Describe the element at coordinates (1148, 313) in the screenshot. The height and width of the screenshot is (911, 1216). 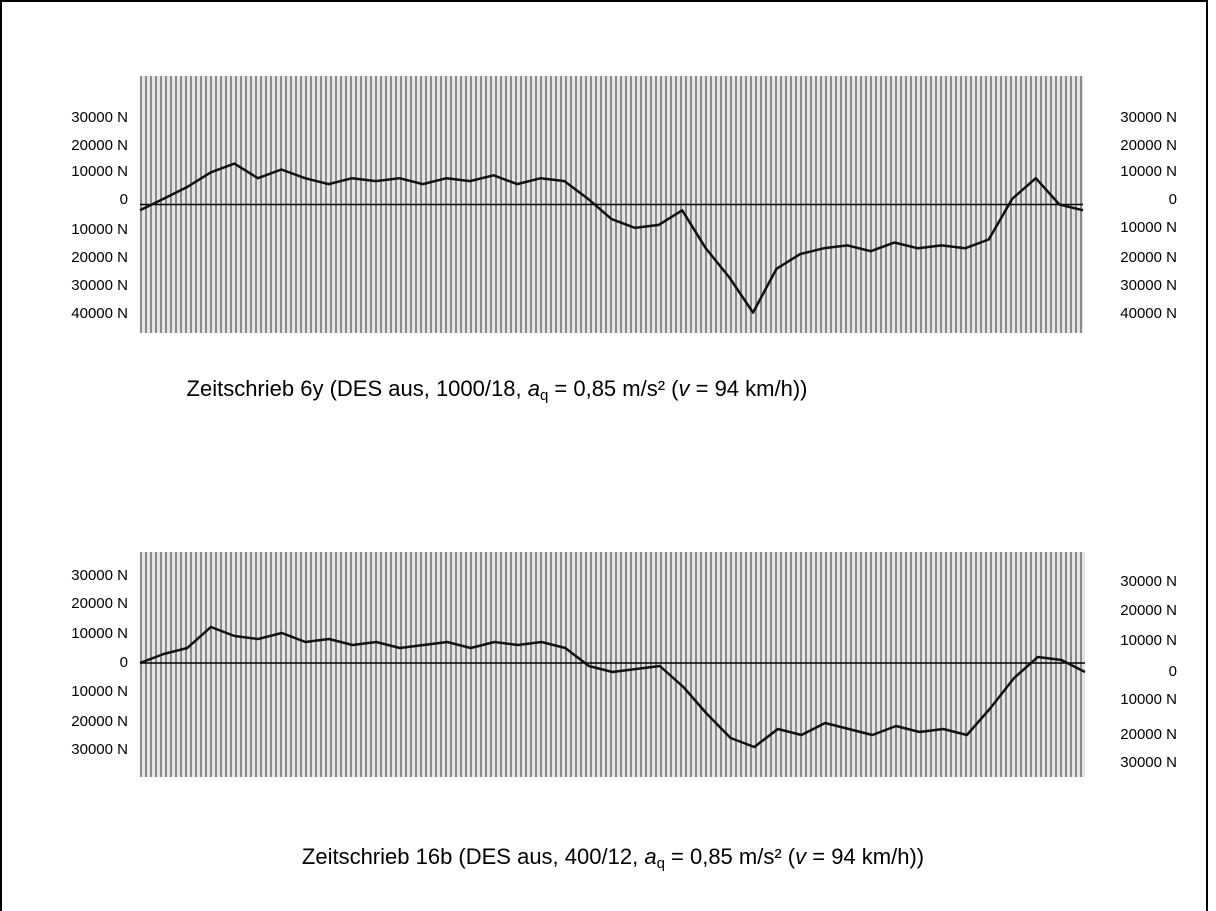
I see `right-label: 40000 N` at that location.